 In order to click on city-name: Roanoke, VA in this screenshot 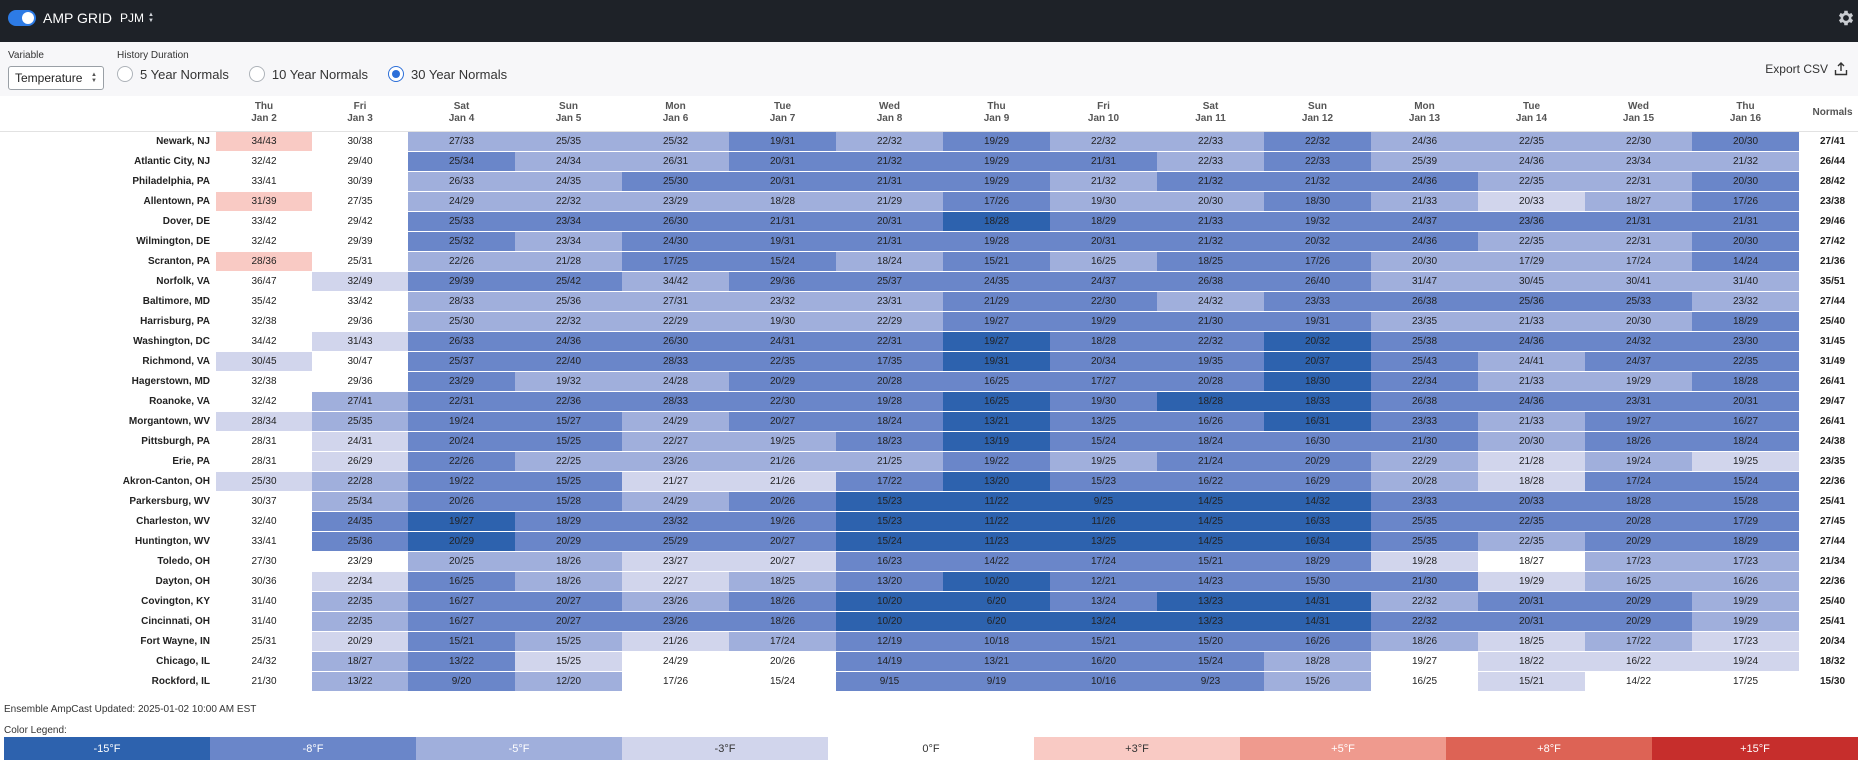, I will do `click(108, 401)`.